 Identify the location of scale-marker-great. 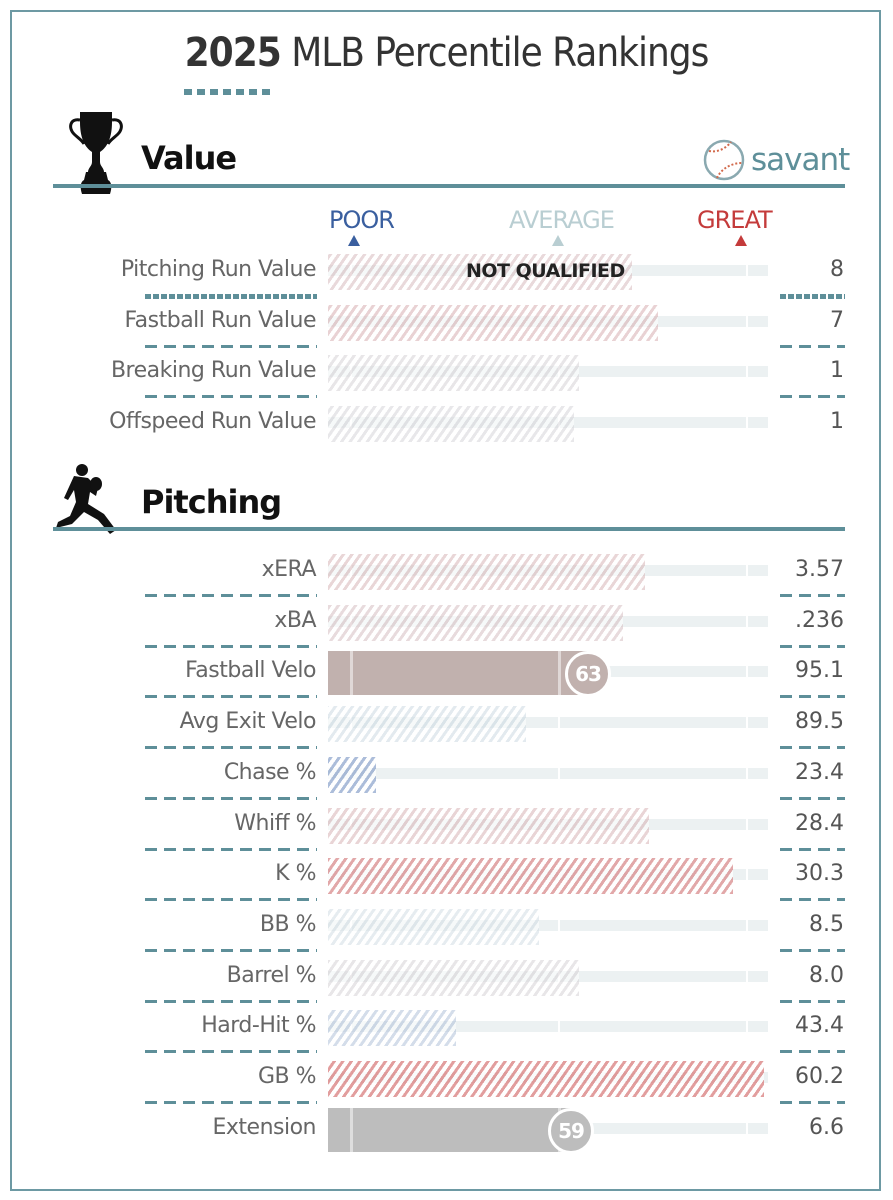
(741, 240).